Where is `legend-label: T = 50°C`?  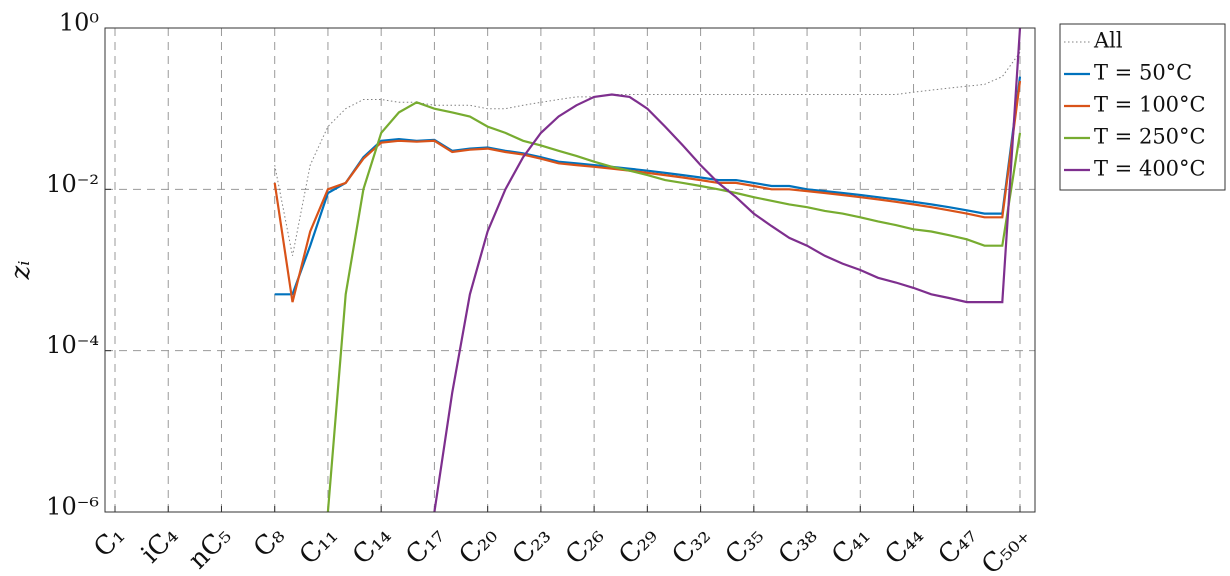 legend-label: T = 50°C is located at coordinates (1143, 73).